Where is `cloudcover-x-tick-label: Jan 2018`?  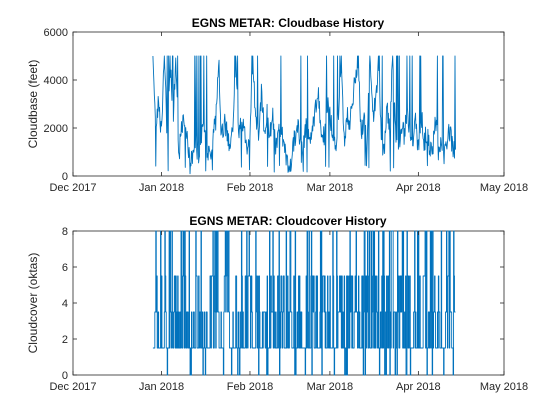
cloudcover-x-tick-label: Jan 2018 is located at coordinates (161, 387).